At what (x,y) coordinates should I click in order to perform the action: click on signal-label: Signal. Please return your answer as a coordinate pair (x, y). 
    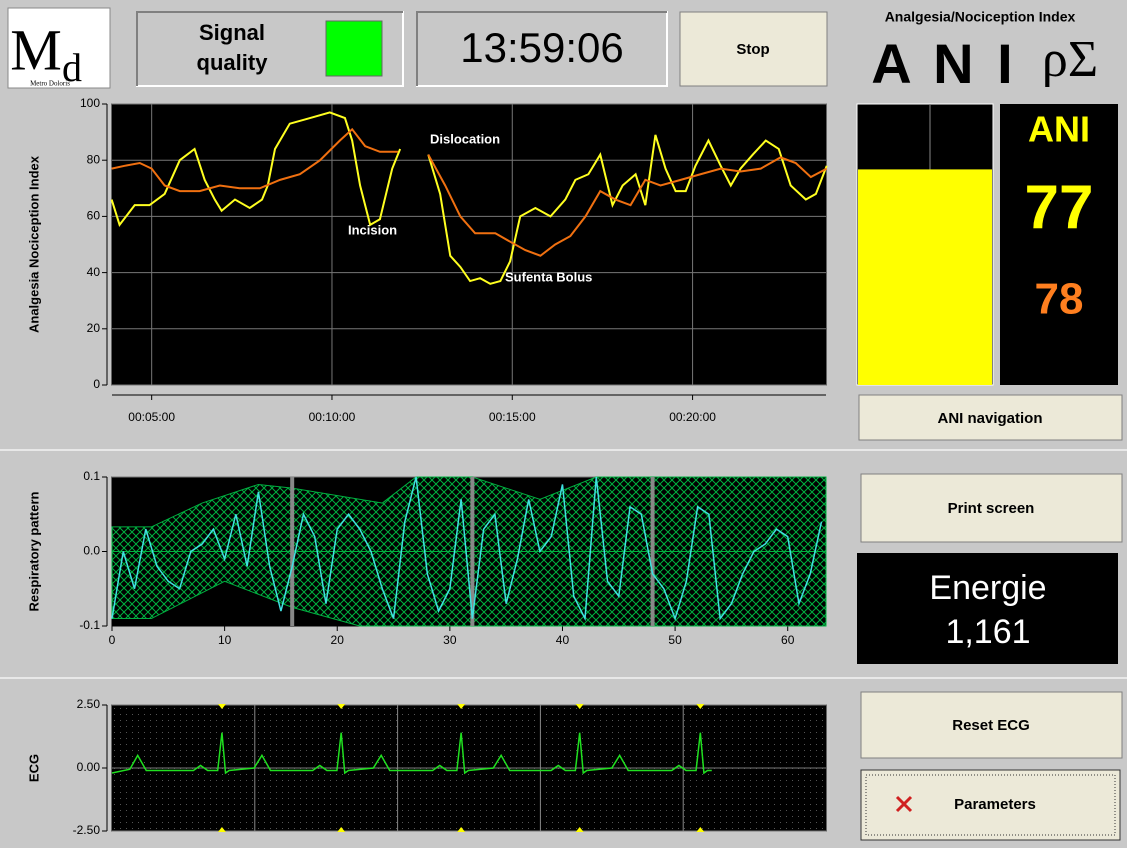
    Looking at the image, I should click on (232, 32).